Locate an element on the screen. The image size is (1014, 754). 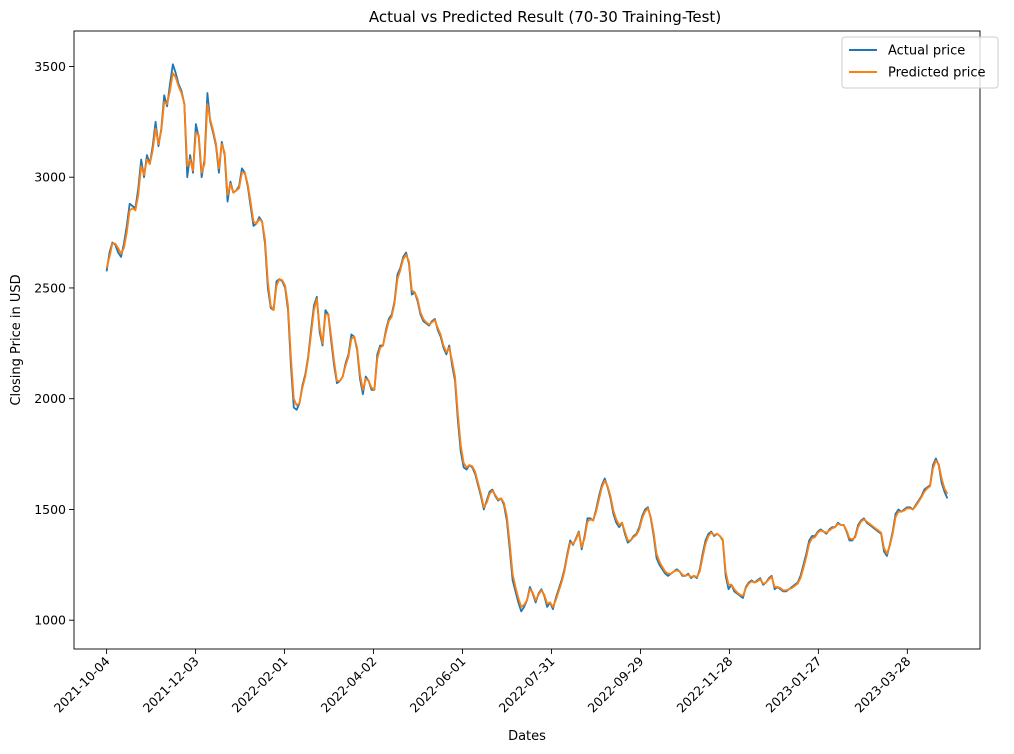
x-axis-label: Dates is located at coordinates (527, 736).